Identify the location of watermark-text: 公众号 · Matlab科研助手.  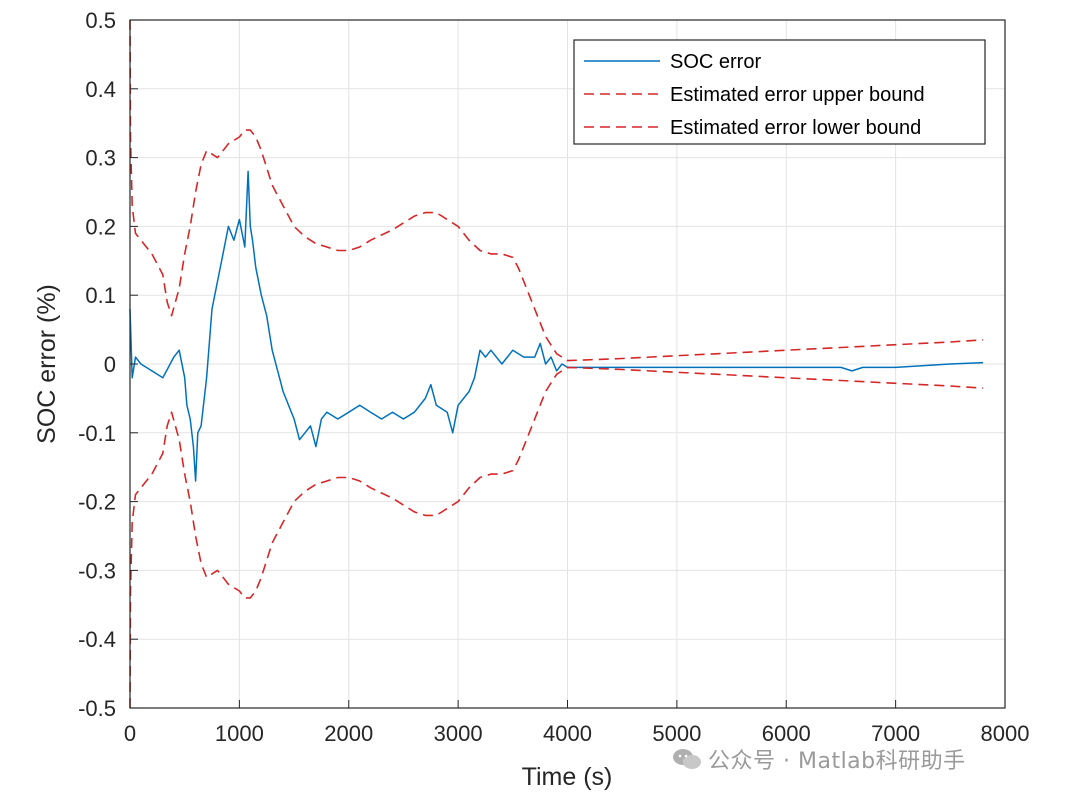
(837, 761).